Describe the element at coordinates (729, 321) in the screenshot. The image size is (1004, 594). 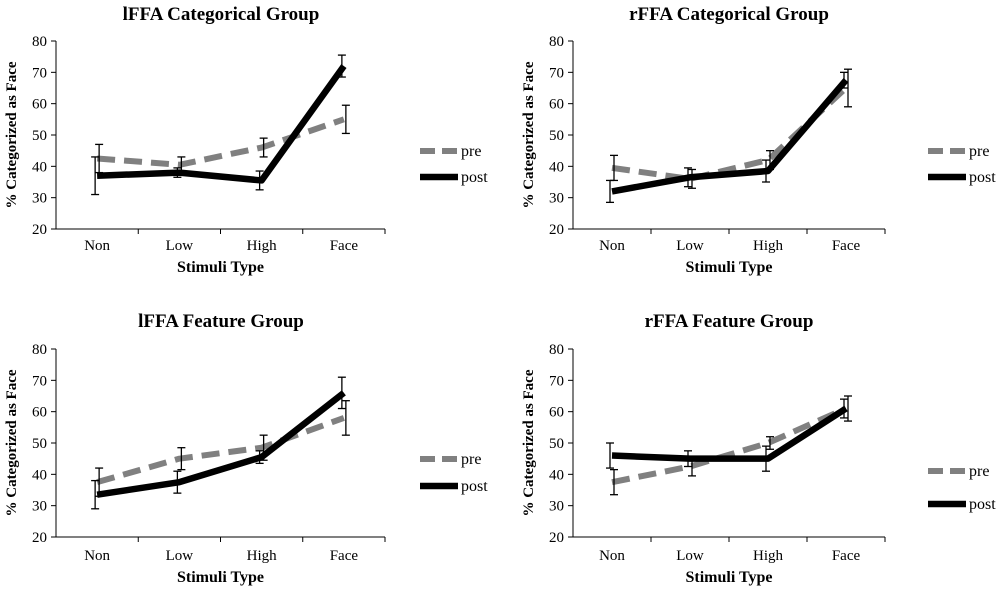
I see `chart-title: rFFA Feature Group` at that location.